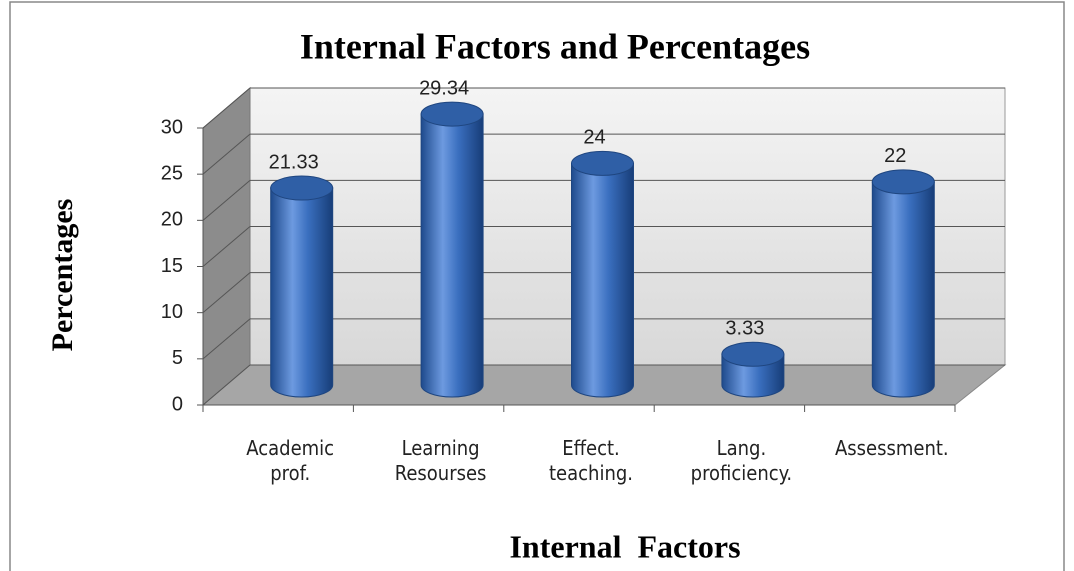 The image size is (1074, 571). Describe the element at coordinates (624, 546) in the screenshot. I see `x-axis-label: Internal Factors` at that location.